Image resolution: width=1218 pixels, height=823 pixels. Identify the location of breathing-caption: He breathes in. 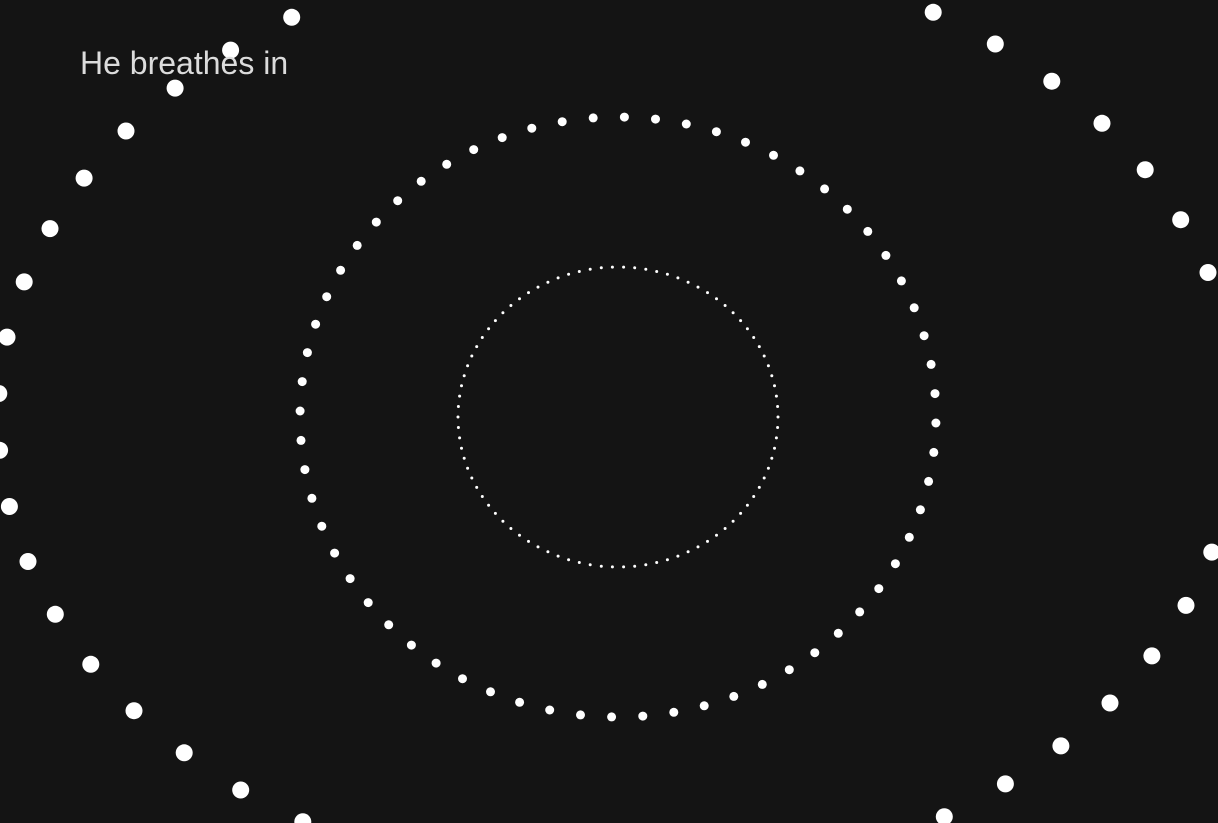
(184, 63).